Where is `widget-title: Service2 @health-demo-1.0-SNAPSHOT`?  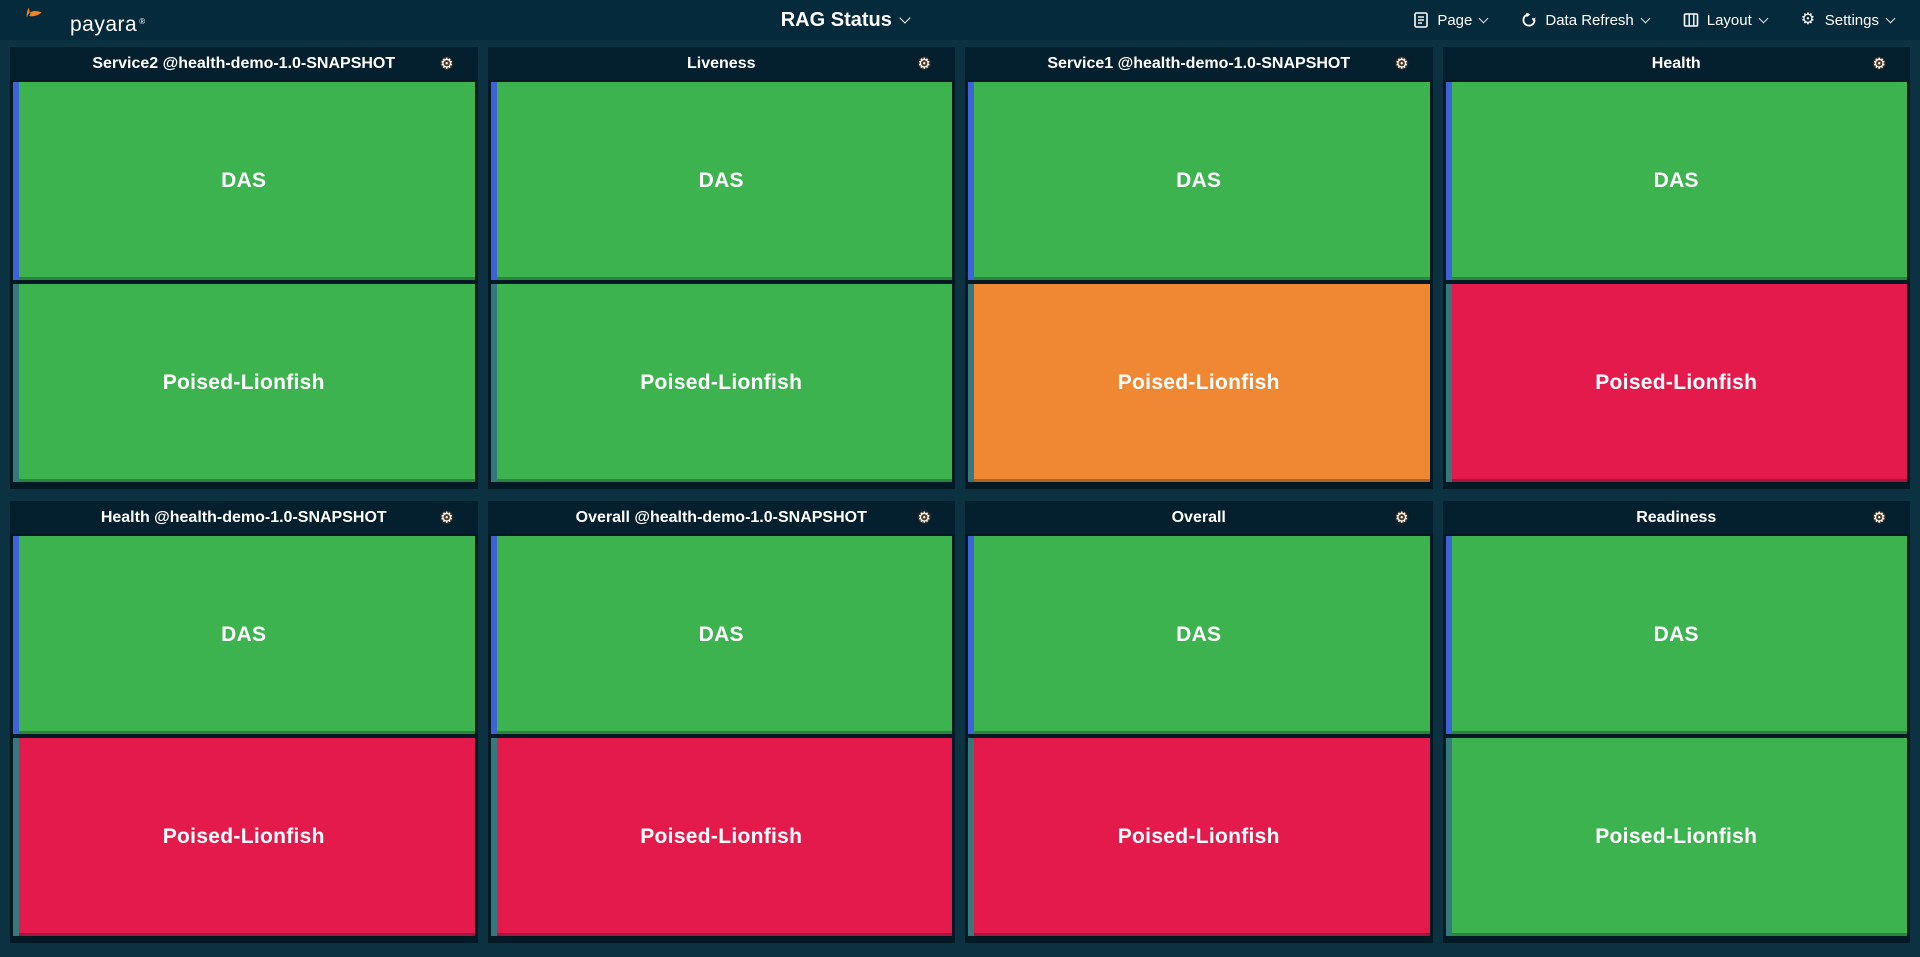 widget-title: Service2 @health-demo-1.0-SNAPSHOT is located at coordinates (244, 63).